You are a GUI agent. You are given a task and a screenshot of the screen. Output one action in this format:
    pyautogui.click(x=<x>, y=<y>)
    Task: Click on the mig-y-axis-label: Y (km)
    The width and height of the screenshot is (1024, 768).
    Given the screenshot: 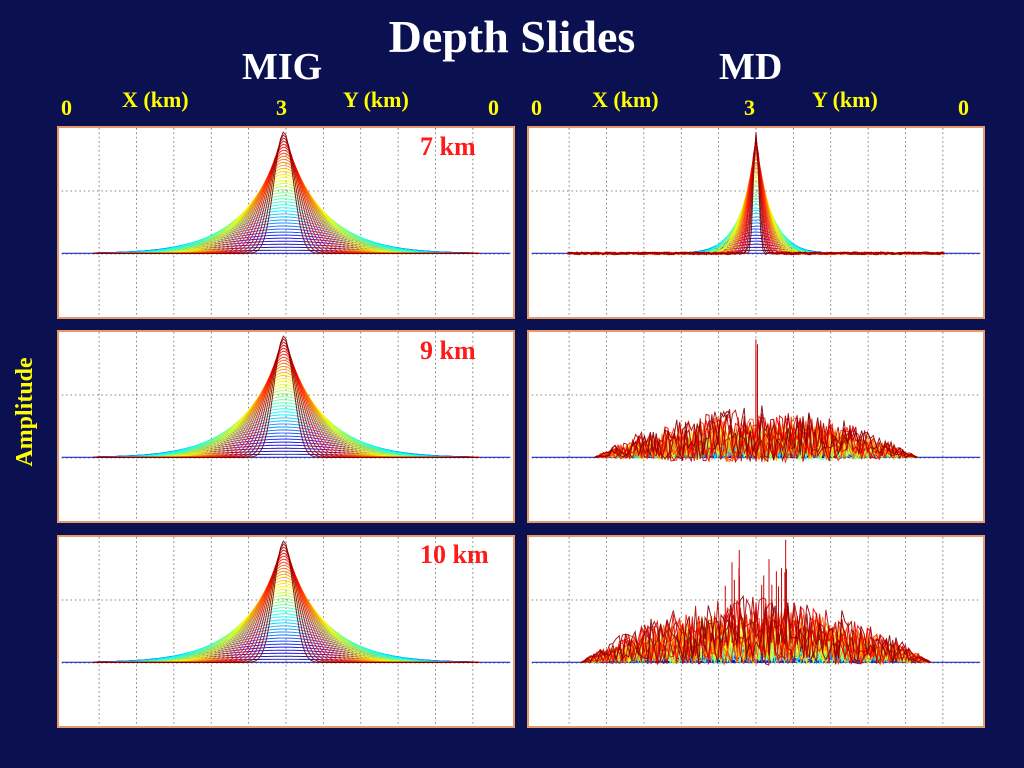 What is the action you would take?
    pyautogui.click(x=376, y=99)
    